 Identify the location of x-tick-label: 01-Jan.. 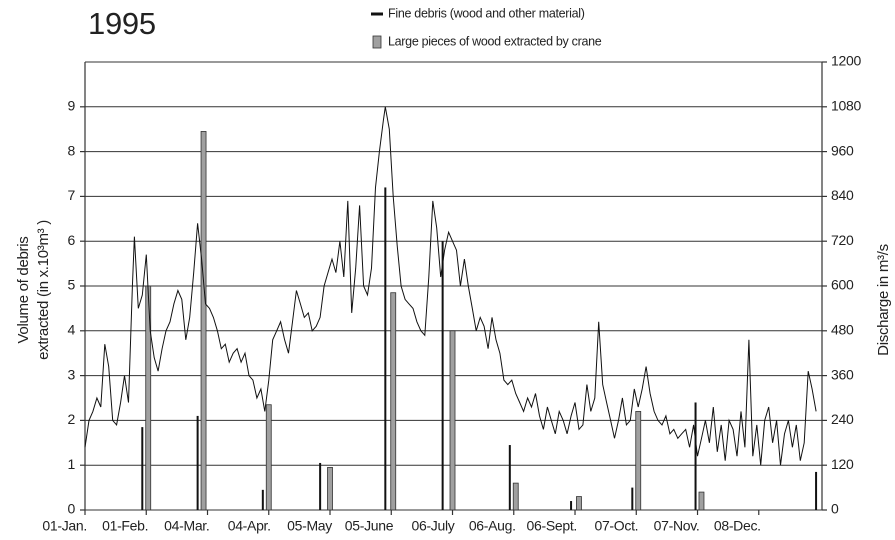
(64, 526).